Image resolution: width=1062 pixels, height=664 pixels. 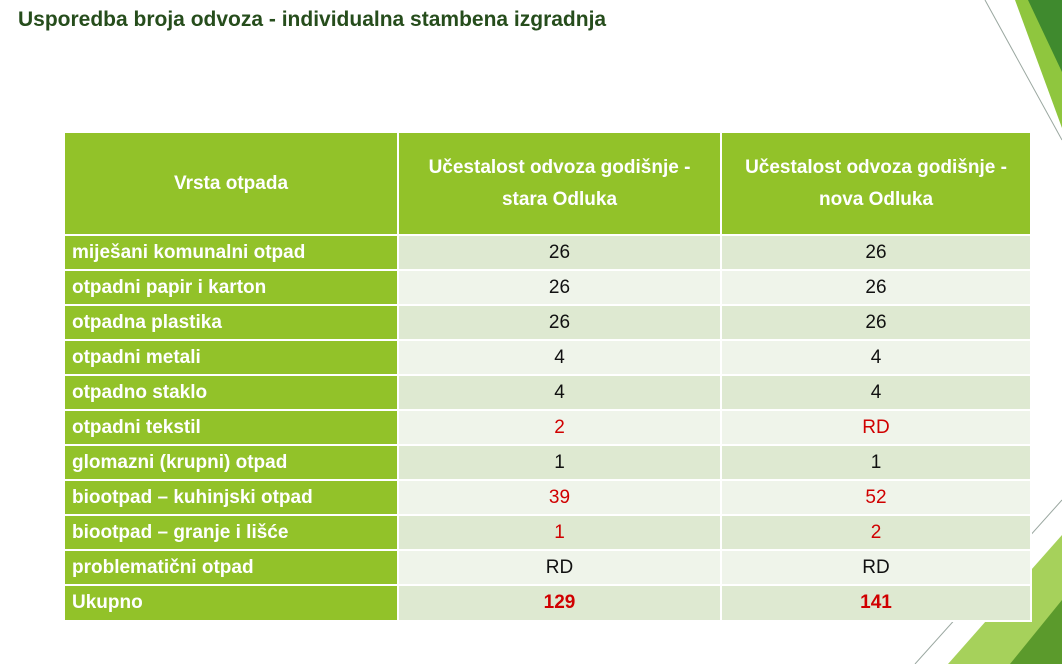 What do you see at coordinates (559, 427) in the screenshot?
I see `value-old-changed: 2` at bounding box center [559, 427].